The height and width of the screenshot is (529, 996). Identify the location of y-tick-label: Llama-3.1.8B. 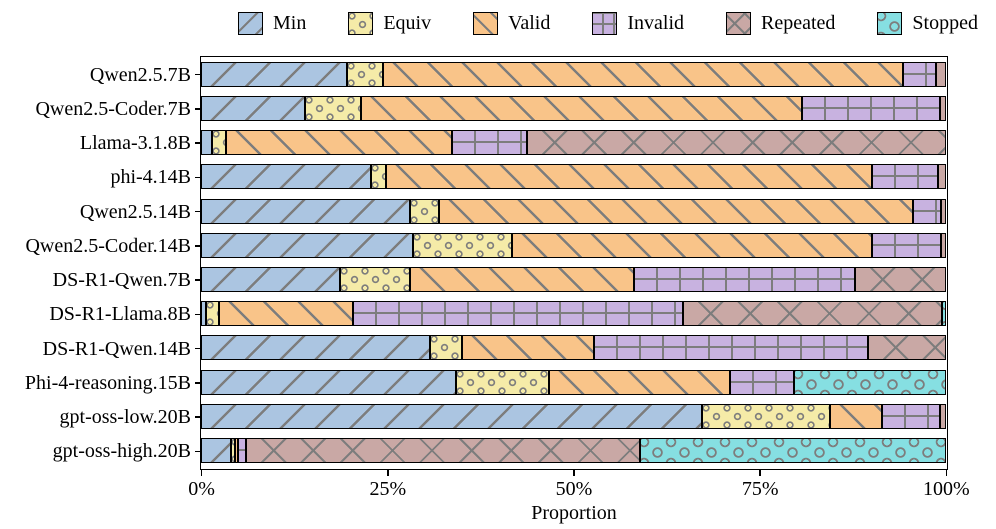
(135, 143).